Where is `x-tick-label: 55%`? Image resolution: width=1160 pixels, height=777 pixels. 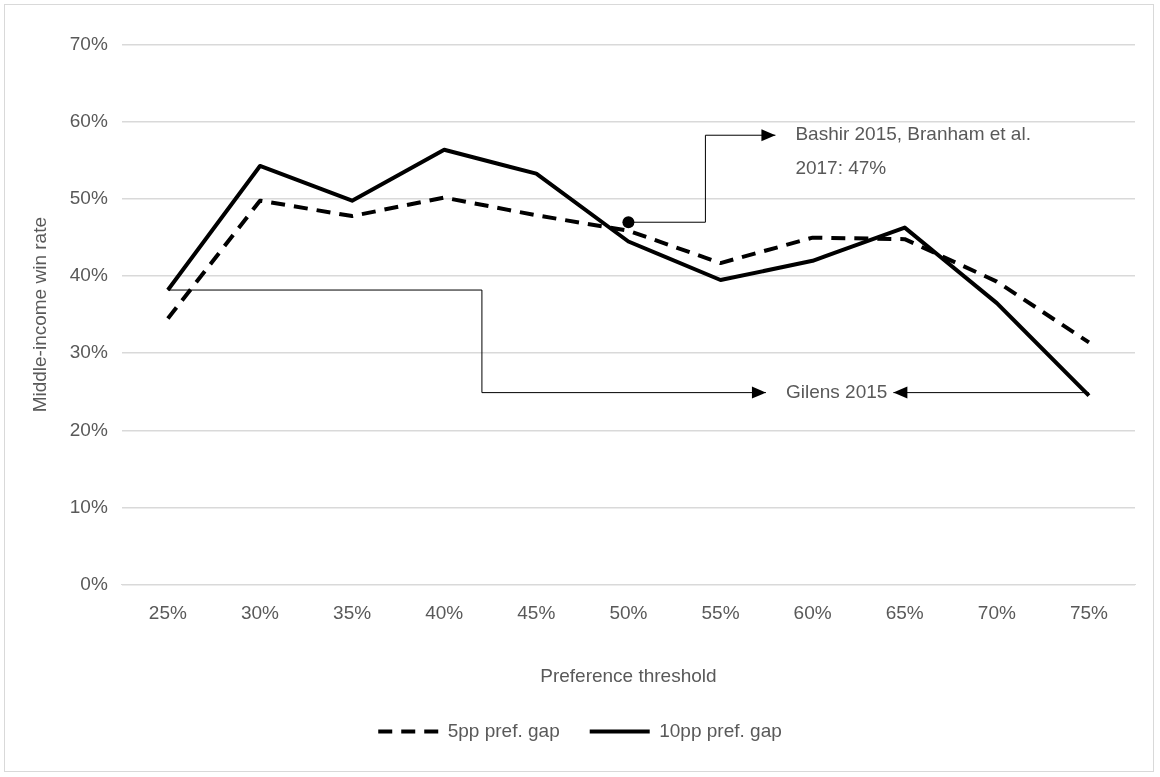 x-tick-label: 55% is located at coordinates (720, 613).